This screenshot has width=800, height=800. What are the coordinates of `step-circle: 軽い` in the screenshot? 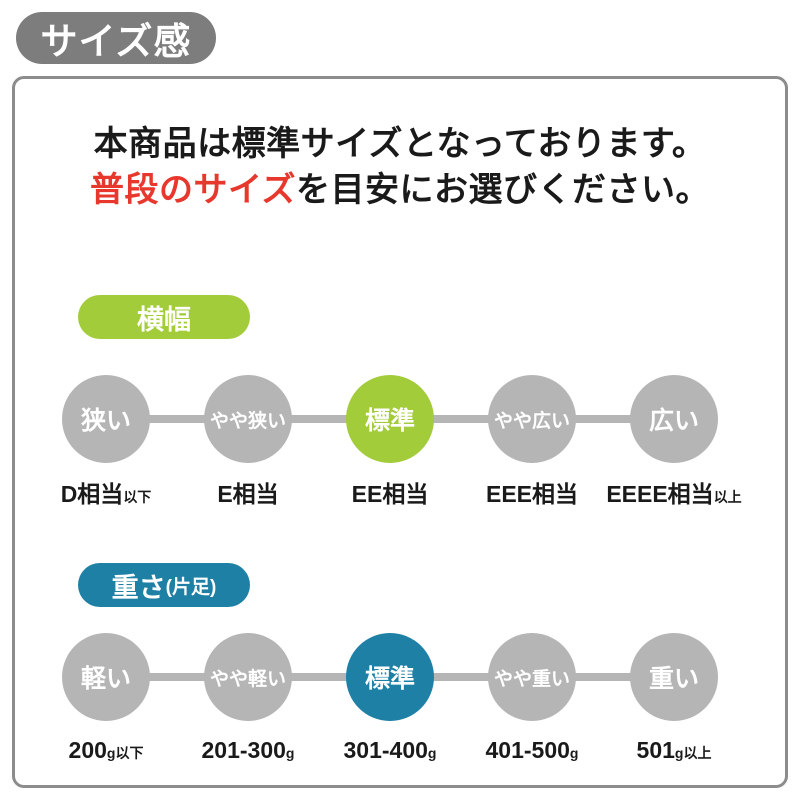 It's located at (106, 677).